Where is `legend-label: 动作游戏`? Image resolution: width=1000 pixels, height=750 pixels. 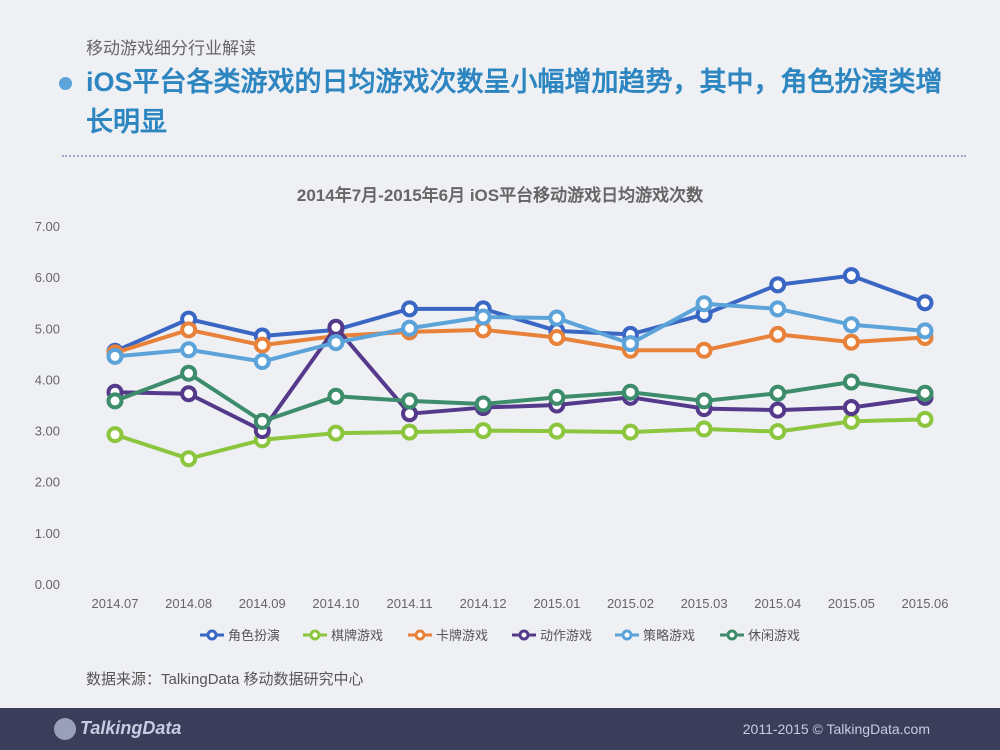 legend-label: 动作游戏 is located at coordinates (566, 635).